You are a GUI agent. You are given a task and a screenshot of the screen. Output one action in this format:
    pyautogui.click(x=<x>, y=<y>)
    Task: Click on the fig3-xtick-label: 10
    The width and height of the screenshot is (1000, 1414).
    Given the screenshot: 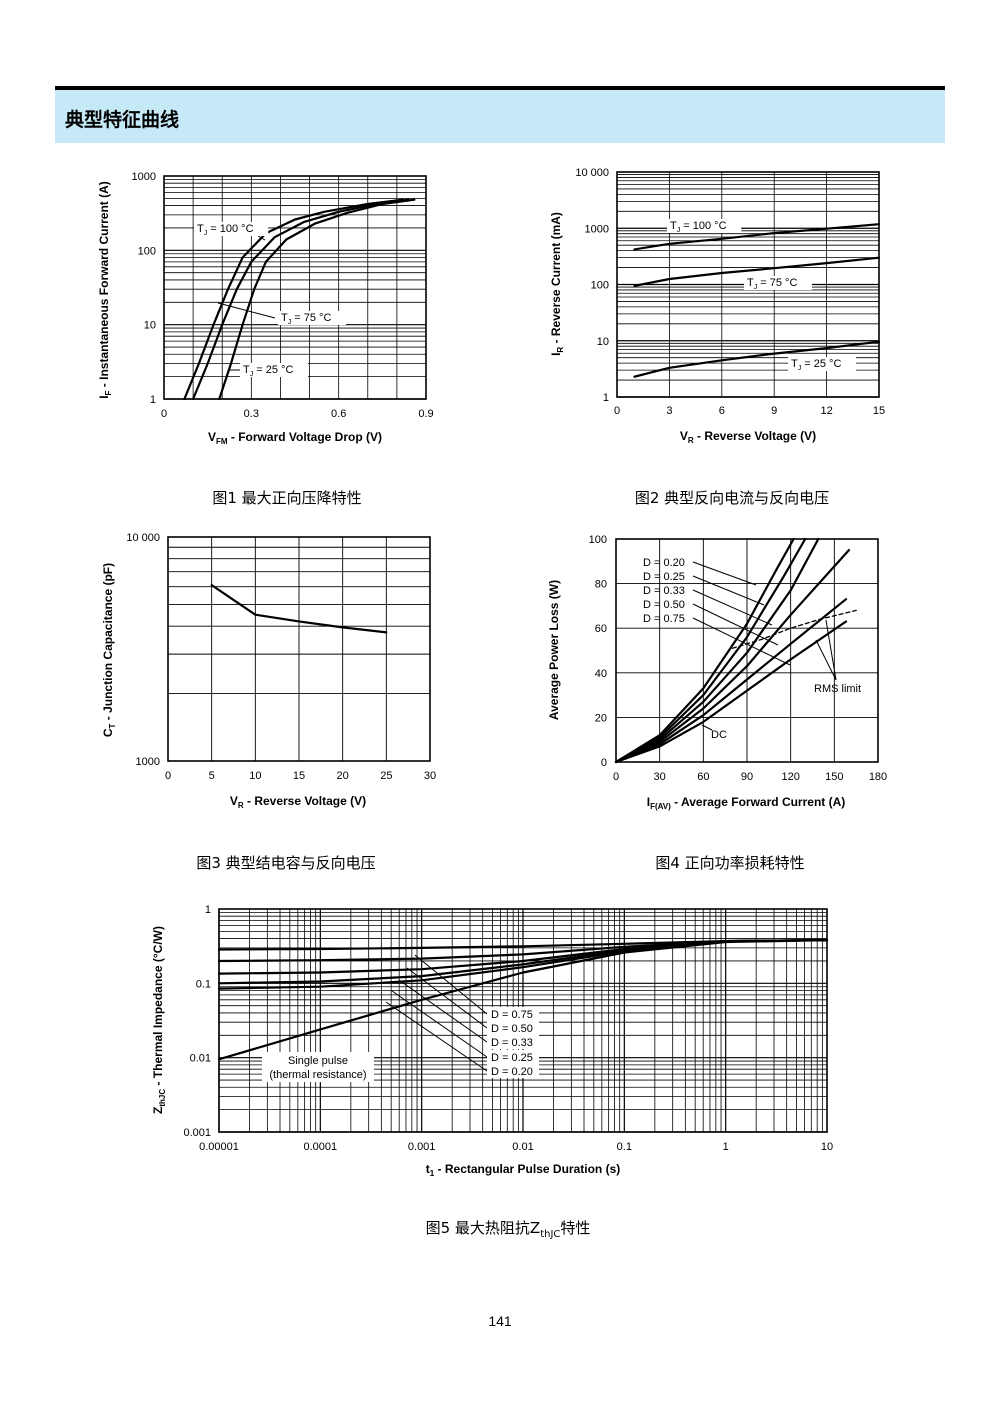 What is the action you would take?
    pyautogui.click(x=255, y=776)
    